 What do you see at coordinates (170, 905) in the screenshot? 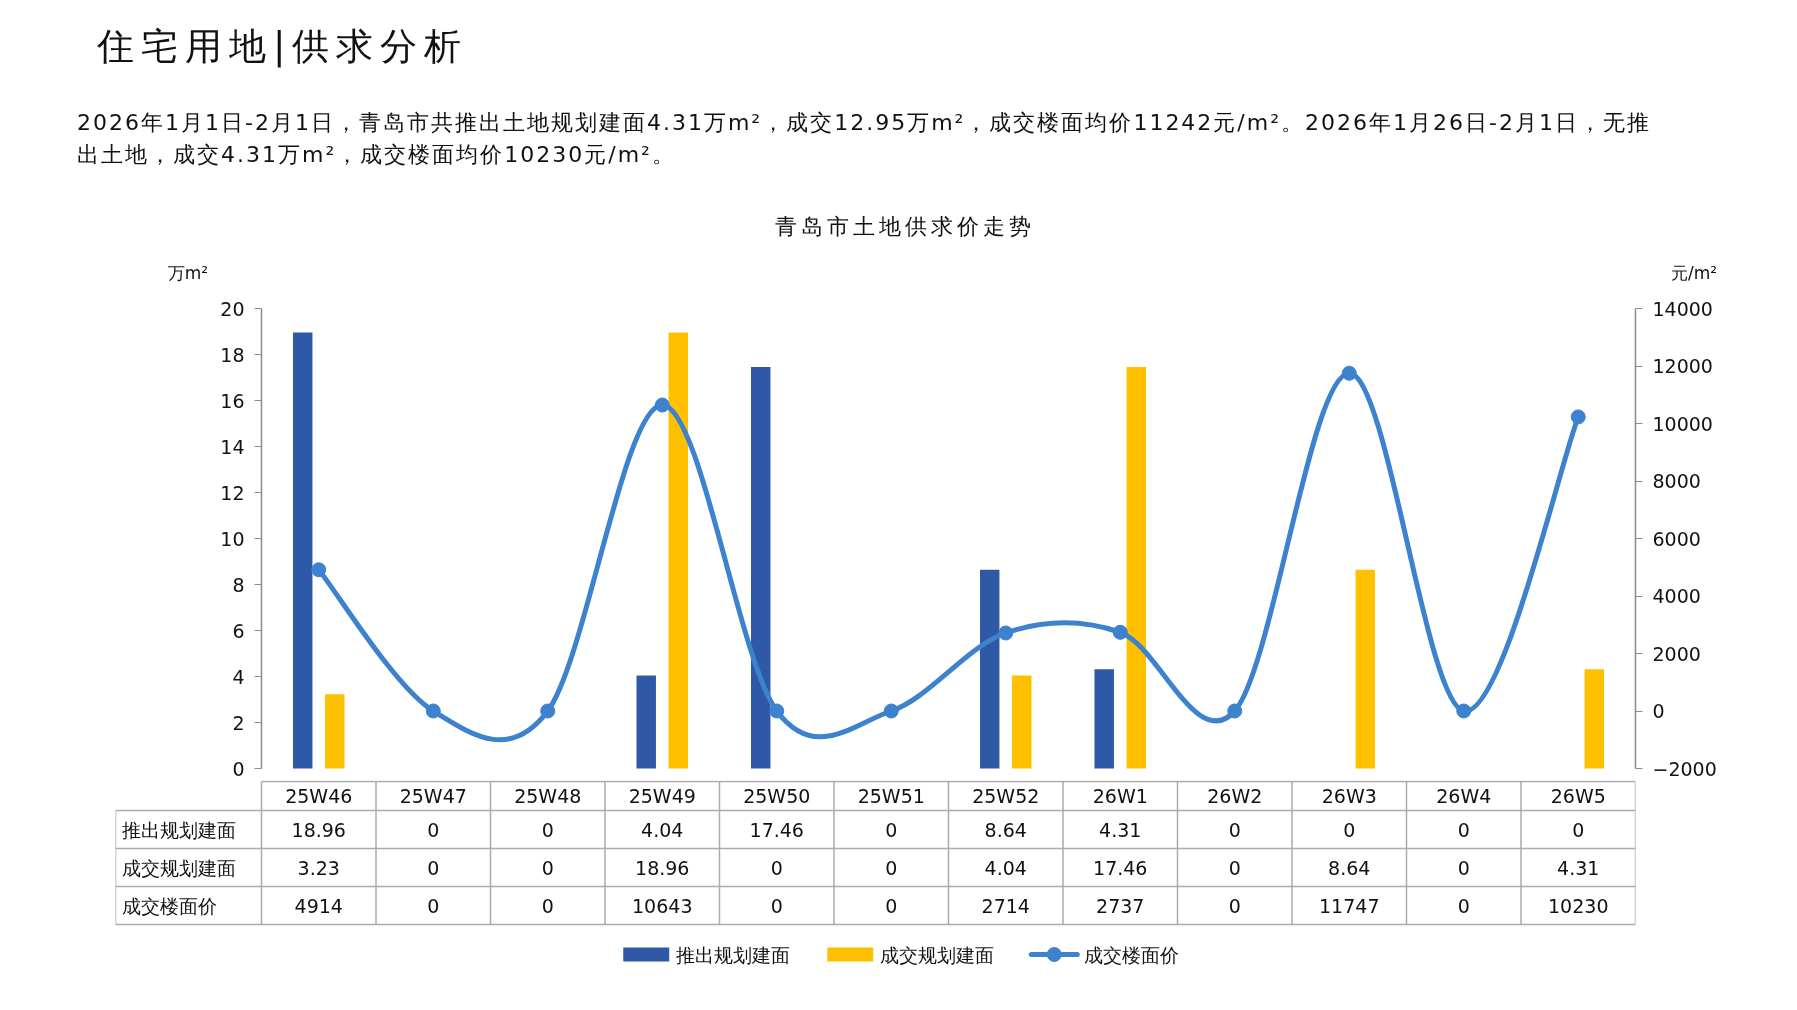
I see `text: 成交楼面价` at bounding box center [170, 905].